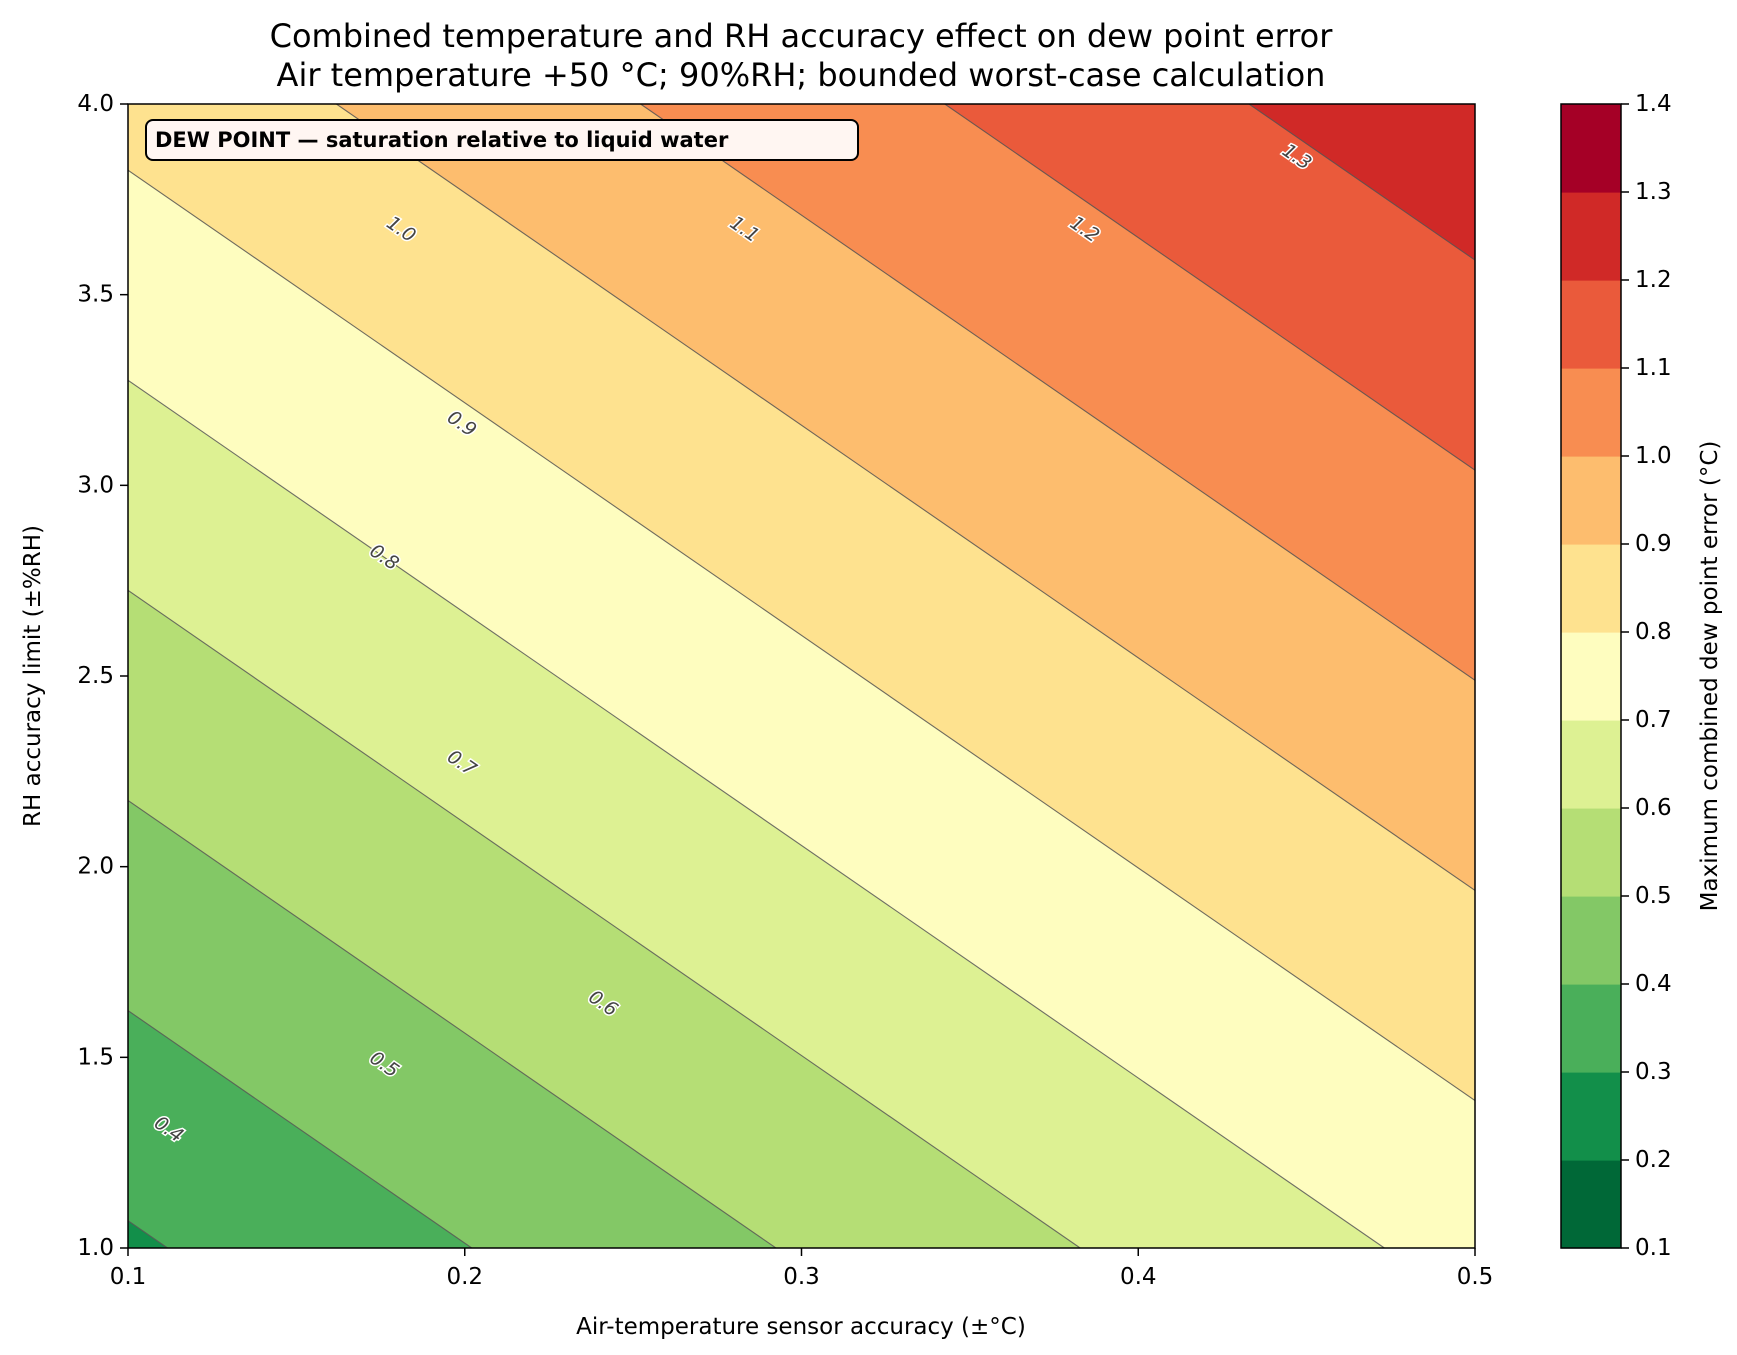 This screenshot has width=1737, height=1355. What do you see at coordinates (128, 1277) in the screenshot?
I see `x-tick-label: 0.1` at bounding box center [128, 1277].